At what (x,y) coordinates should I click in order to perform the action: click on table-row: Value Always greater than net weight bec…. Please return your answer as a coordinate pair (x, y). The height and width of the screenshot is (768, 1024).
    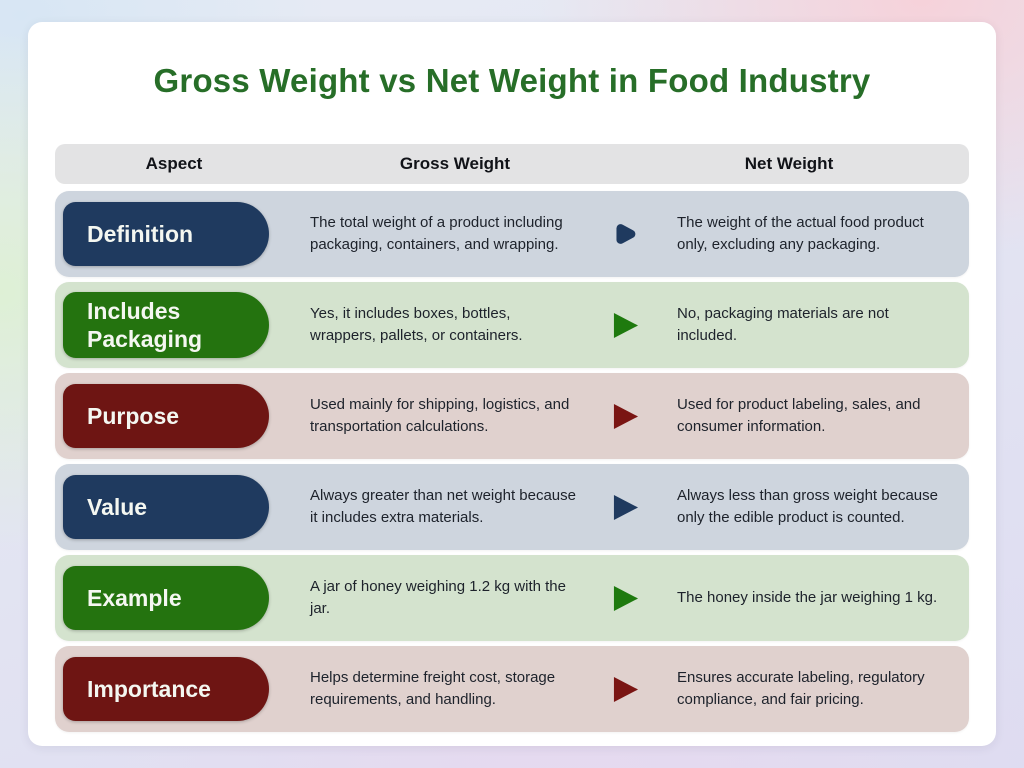
    Looking at the image, I should click on (512, 507).